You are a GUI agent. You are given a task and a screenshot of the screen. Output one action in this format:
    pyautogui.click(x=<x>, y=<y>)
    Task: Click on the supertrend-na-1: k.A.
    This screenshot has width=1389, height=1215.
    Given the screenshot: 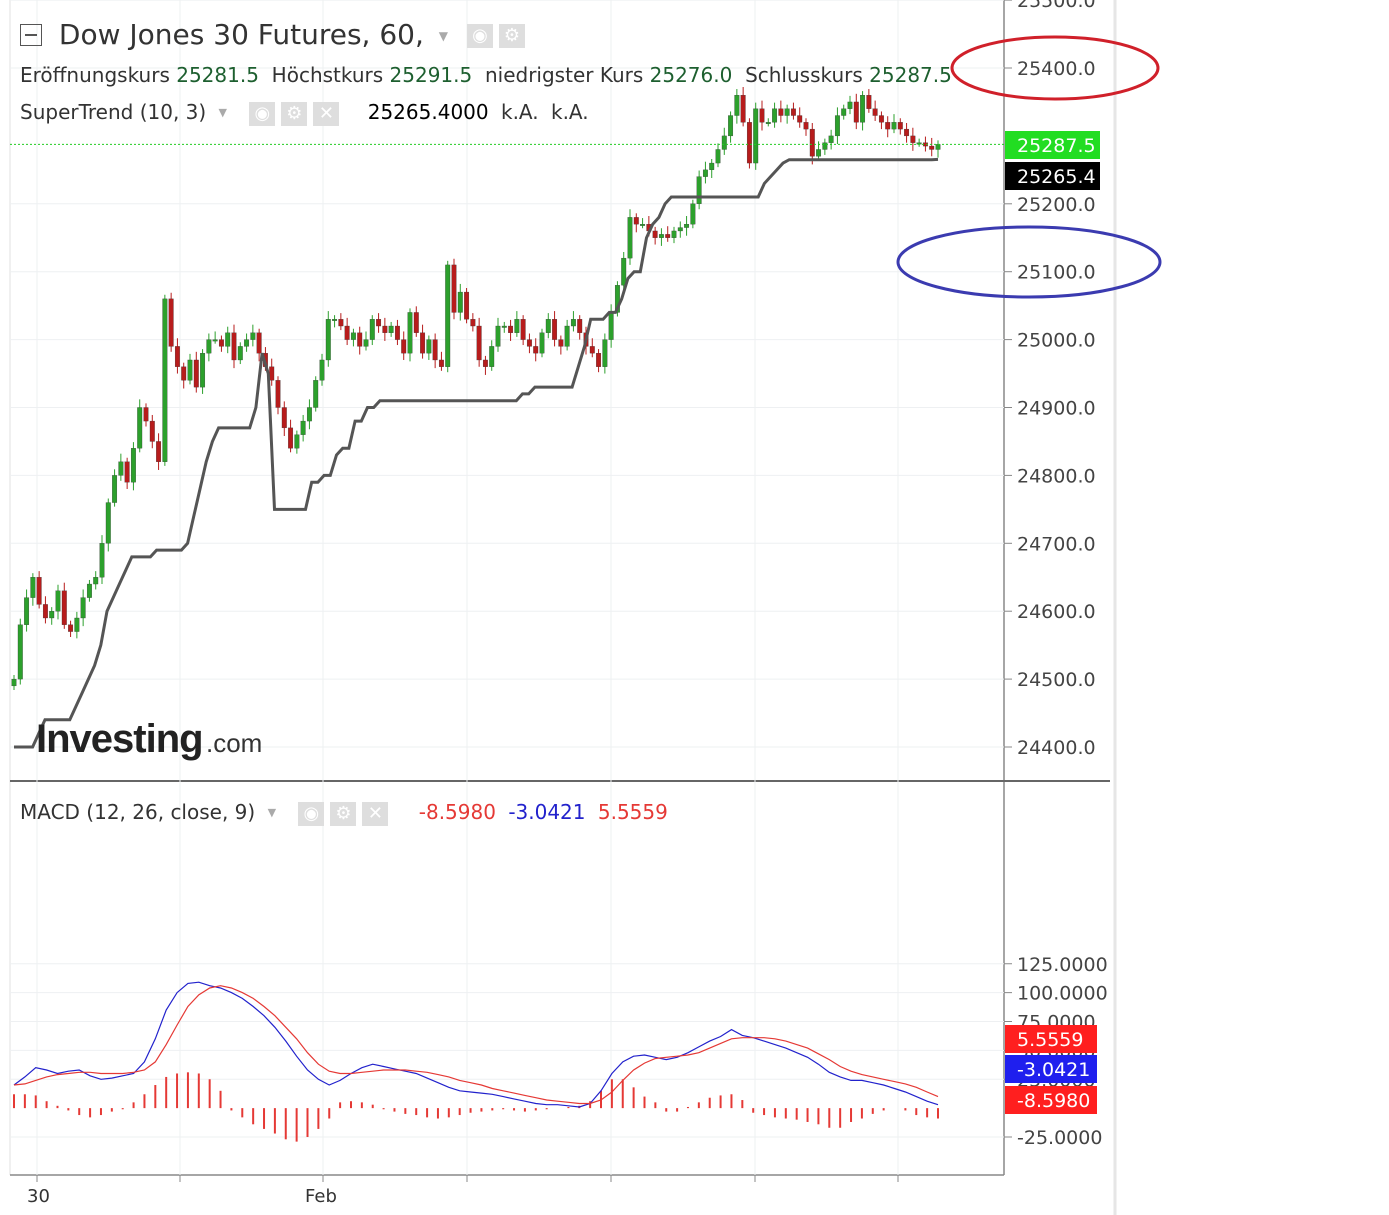 What is the action you would take?
    pyautogui.click(x=519, y=112)
    